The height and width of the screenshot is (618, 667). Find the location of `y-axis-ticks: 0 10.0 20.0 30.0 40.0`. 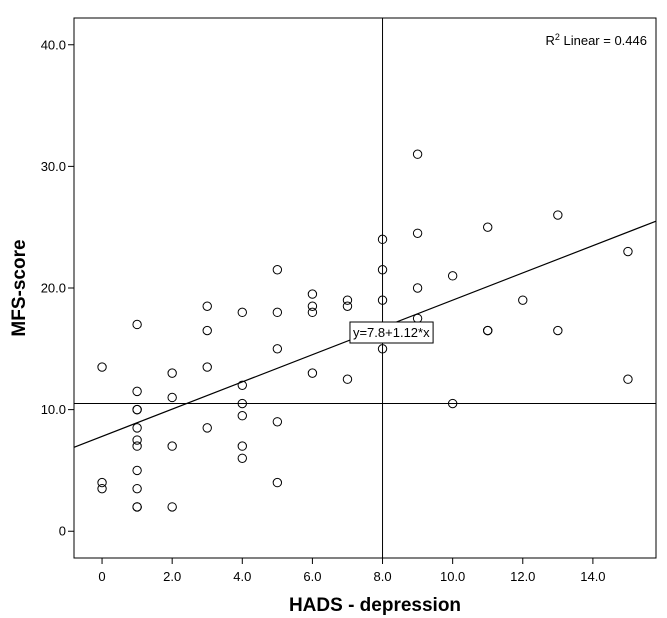

y-axis-ticks: 0 10.0 20.0 30.0 40.0 is located at coordinates (57, 288).